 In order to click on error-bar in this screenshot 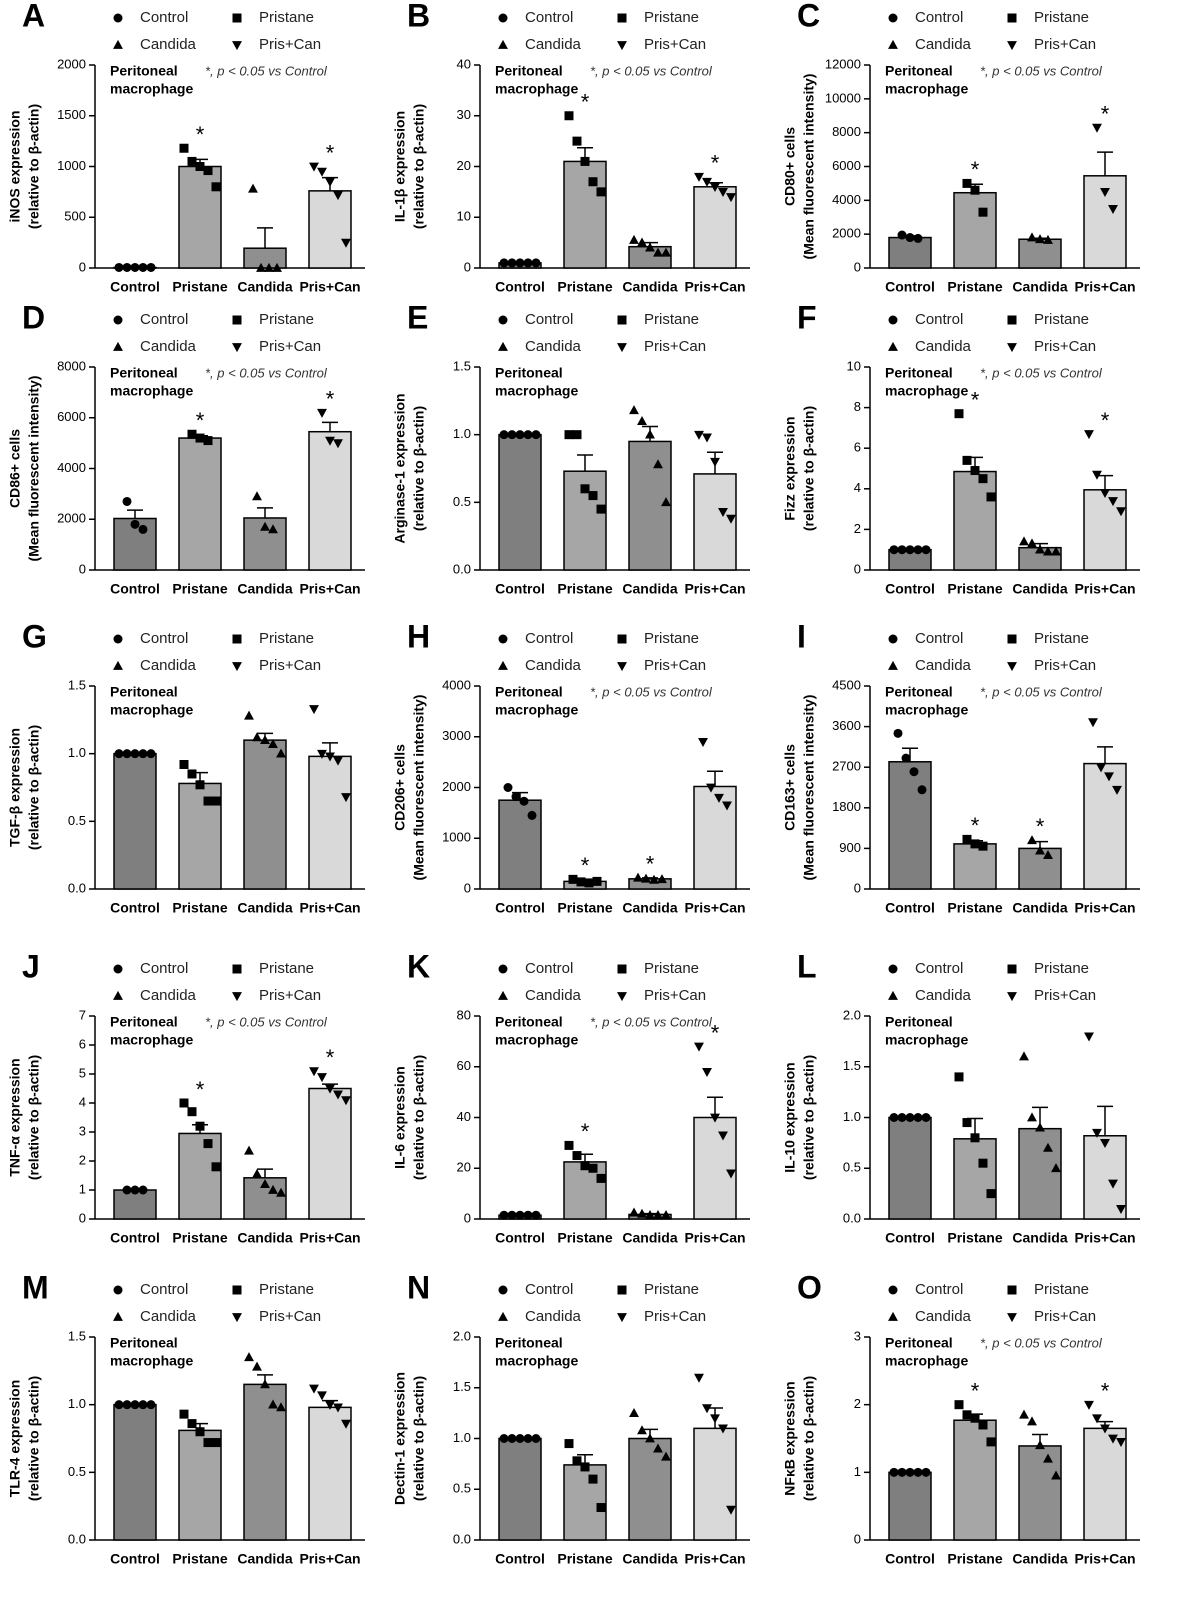, I will do `click(1105, 1120)`.